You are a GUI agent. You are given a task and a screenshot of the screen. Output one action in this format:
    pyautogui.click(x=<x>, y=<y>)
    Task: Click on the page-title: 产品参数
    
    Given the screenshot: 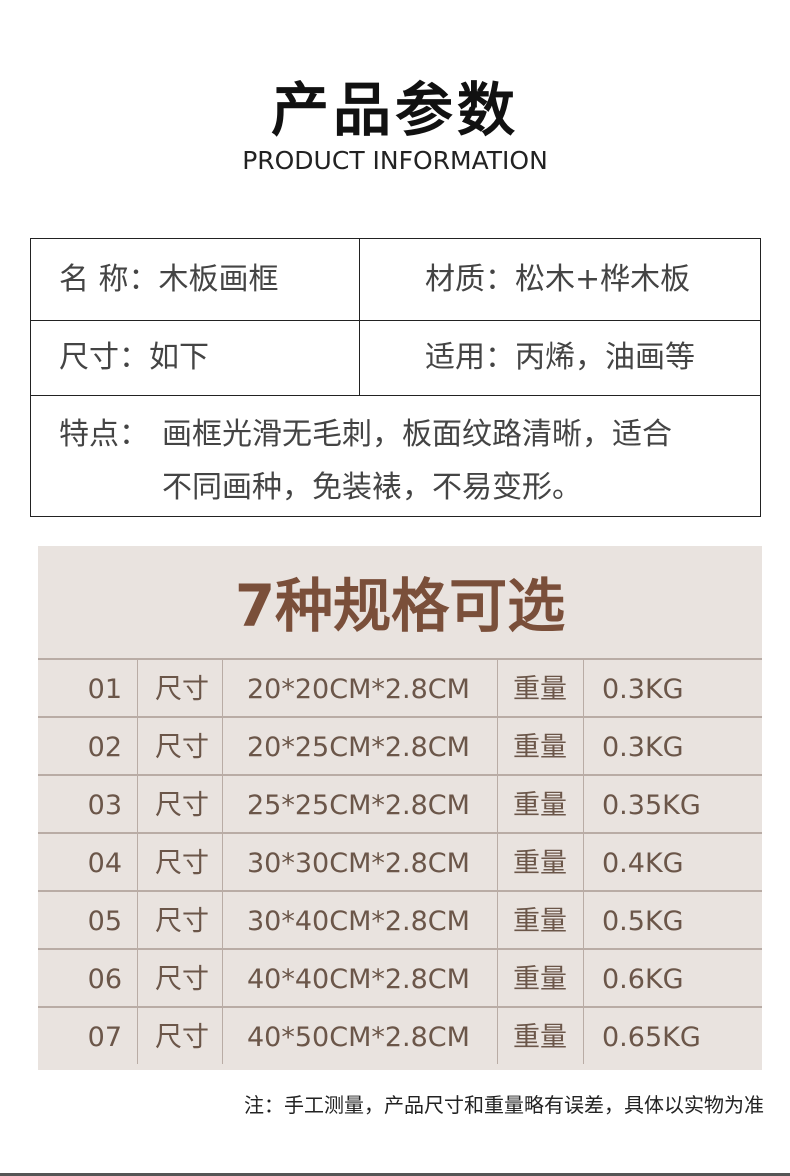 What is the action you would take?
    pyautogui.click(x=394, y=110)
    